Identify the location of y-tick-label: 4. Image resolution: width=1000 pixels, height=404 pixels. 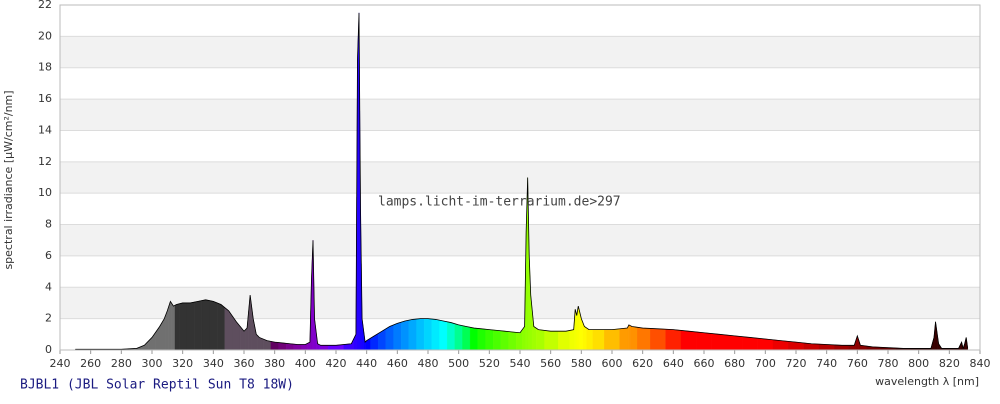
(48, 286).